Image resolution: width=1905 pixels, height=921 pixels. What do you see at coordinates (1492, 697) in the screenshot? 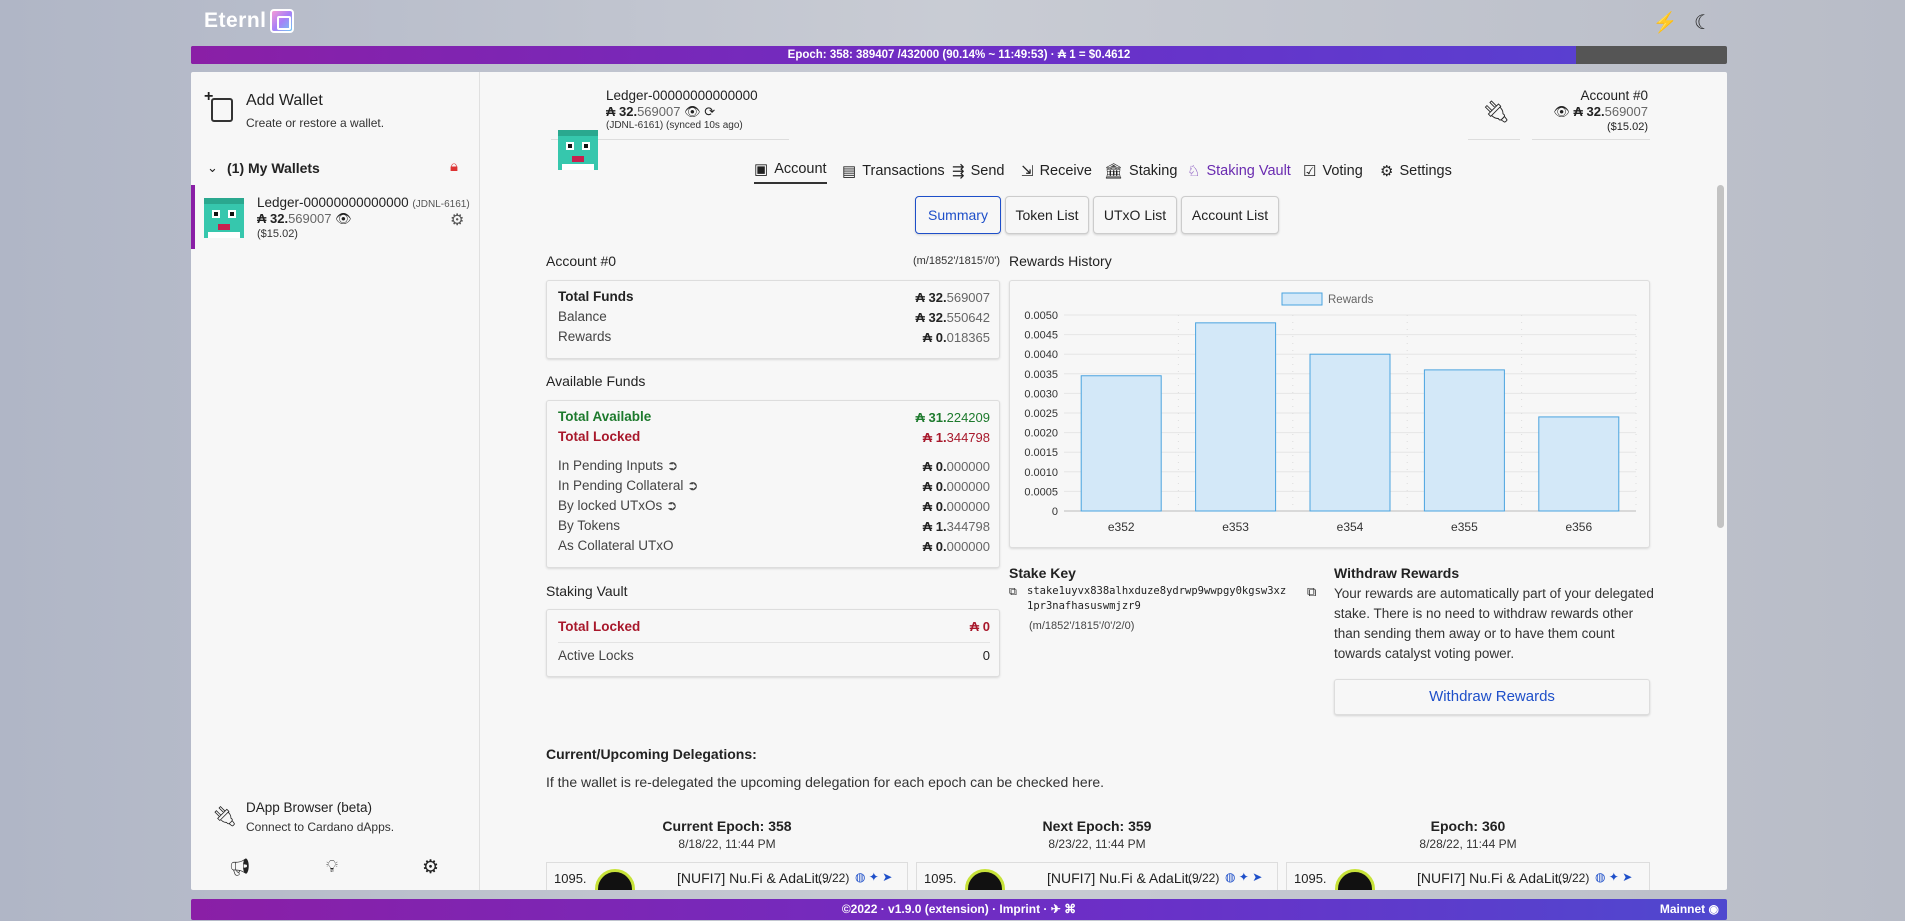
I see `withdraw-rewards-button: Withdraw Rewards` at bounding box center [1492, 697].